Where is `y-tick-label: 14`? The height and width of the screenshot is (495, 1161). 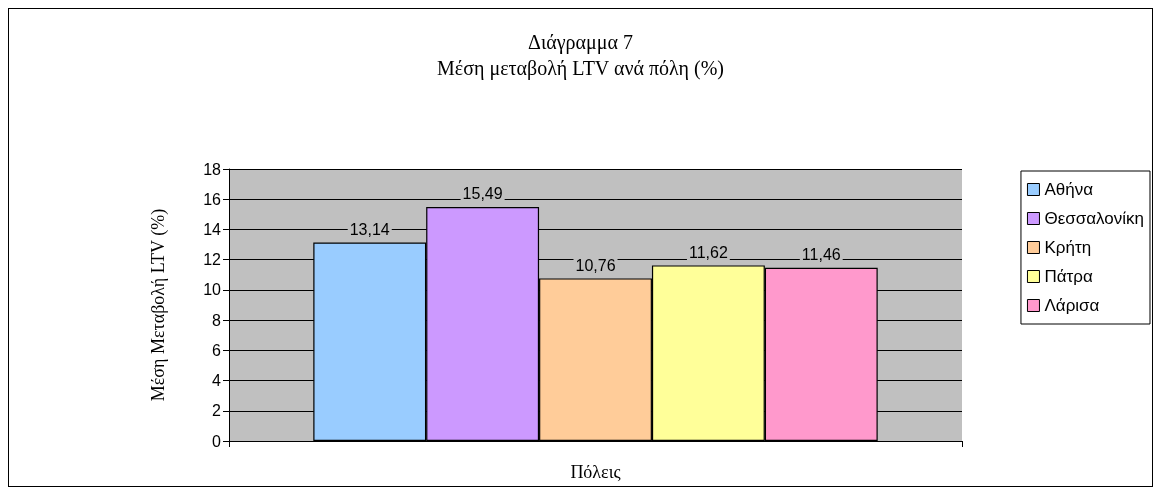 y-tick-label: 14 is located at coordinates (212, 229).